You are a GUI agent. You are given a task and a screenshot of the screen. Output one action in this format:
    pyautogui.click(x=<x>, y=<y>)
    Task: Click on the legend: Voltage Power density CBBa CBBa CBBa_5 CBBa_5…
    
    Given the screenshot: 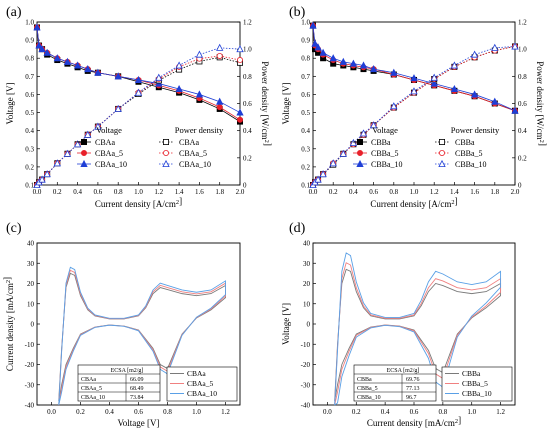 What is the action you would take?
    pyautogui.click(x=426, y=147)
    